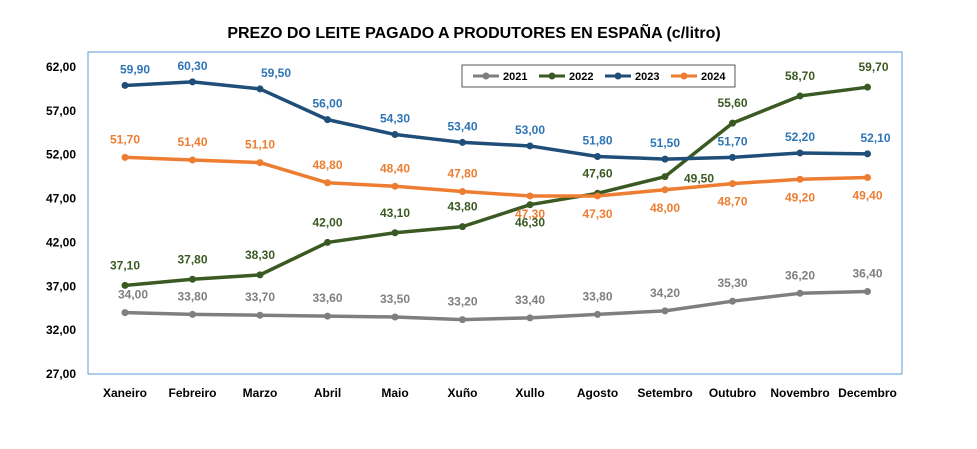 The image size is (977, 449). What do you see at coordinates (496, 120) in the screenshot?
I see `series-2023` at bounding box center [496, 120].